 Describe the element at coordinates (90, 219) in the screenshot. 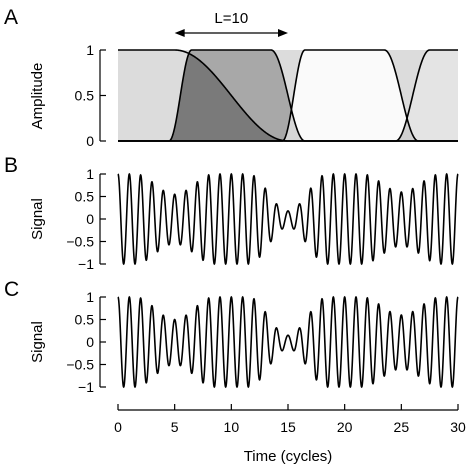

I see `panel-b-y-tick-label: 0` at that location.